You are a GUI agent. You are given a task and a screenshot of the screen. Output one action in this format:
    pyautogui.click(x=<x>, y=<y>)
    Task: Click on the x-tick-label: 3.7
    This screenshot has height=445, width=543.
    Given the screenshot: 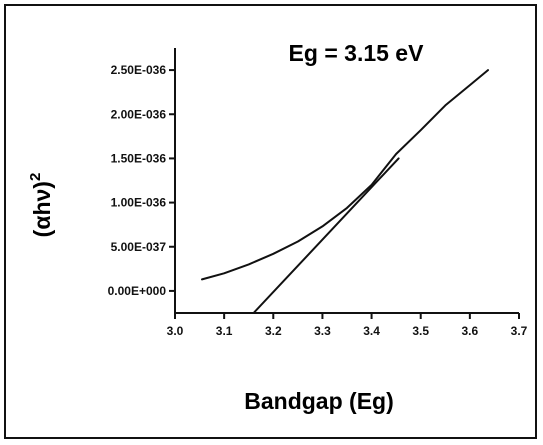 What is the action you would take?
    pyautogui.click(x=519, y=331)
    